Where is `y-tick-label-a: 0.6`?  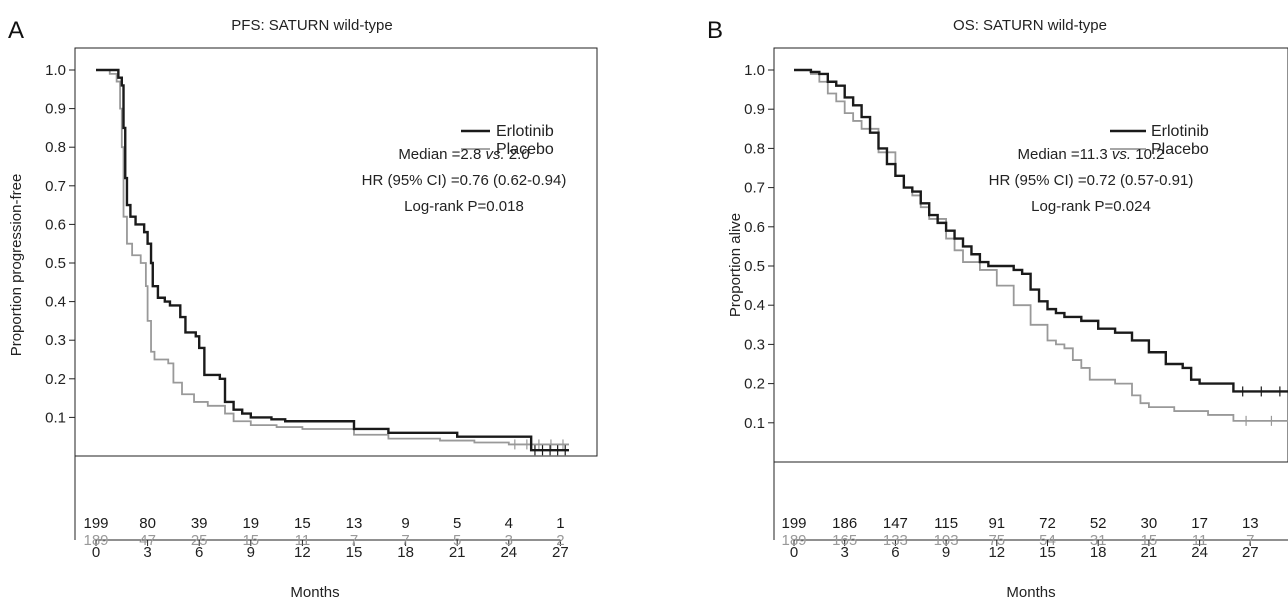
y-tick-label-a: 0.6 is located at coordinates (55, 224).